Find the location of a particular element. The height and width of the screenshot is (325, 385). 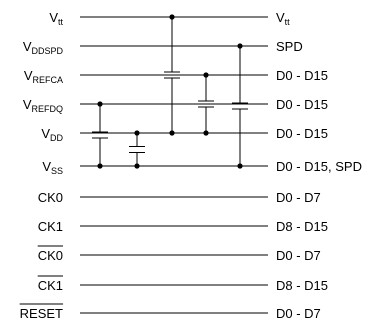

right-label-main: SPD is located at coordinates (289, 46).